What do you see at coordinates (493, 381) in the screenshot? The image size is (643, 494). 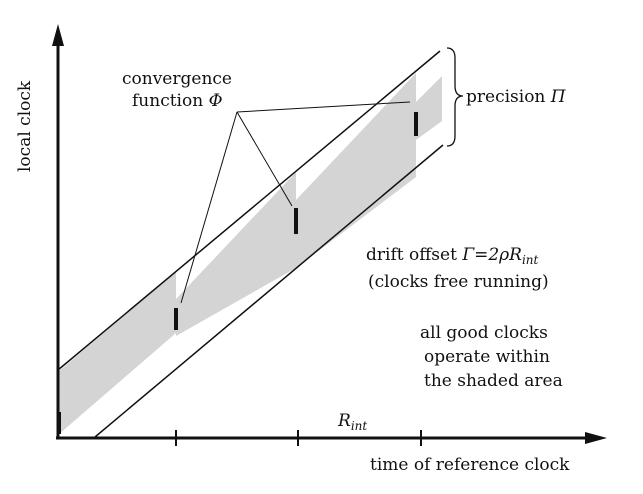 I see `good-clocks-line3: the shaded area` at bounding box center [493, 381].